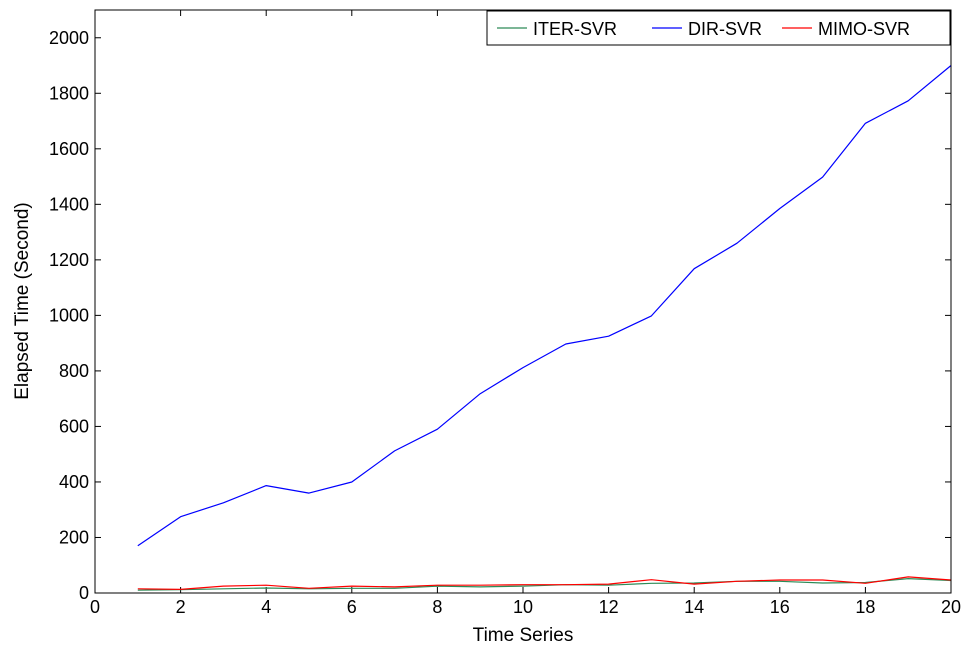 Image resolution: width=970 pixels, height=653 pixels. I want to click on x-tick-label: 10, so click(523, 607).